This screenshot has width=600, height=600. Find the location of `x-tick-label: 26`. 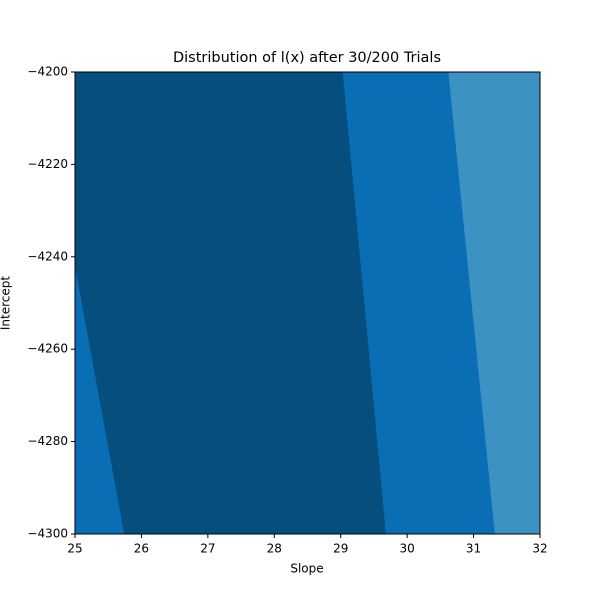

x-tick-label: 26 is located at coordinates (141, 549).